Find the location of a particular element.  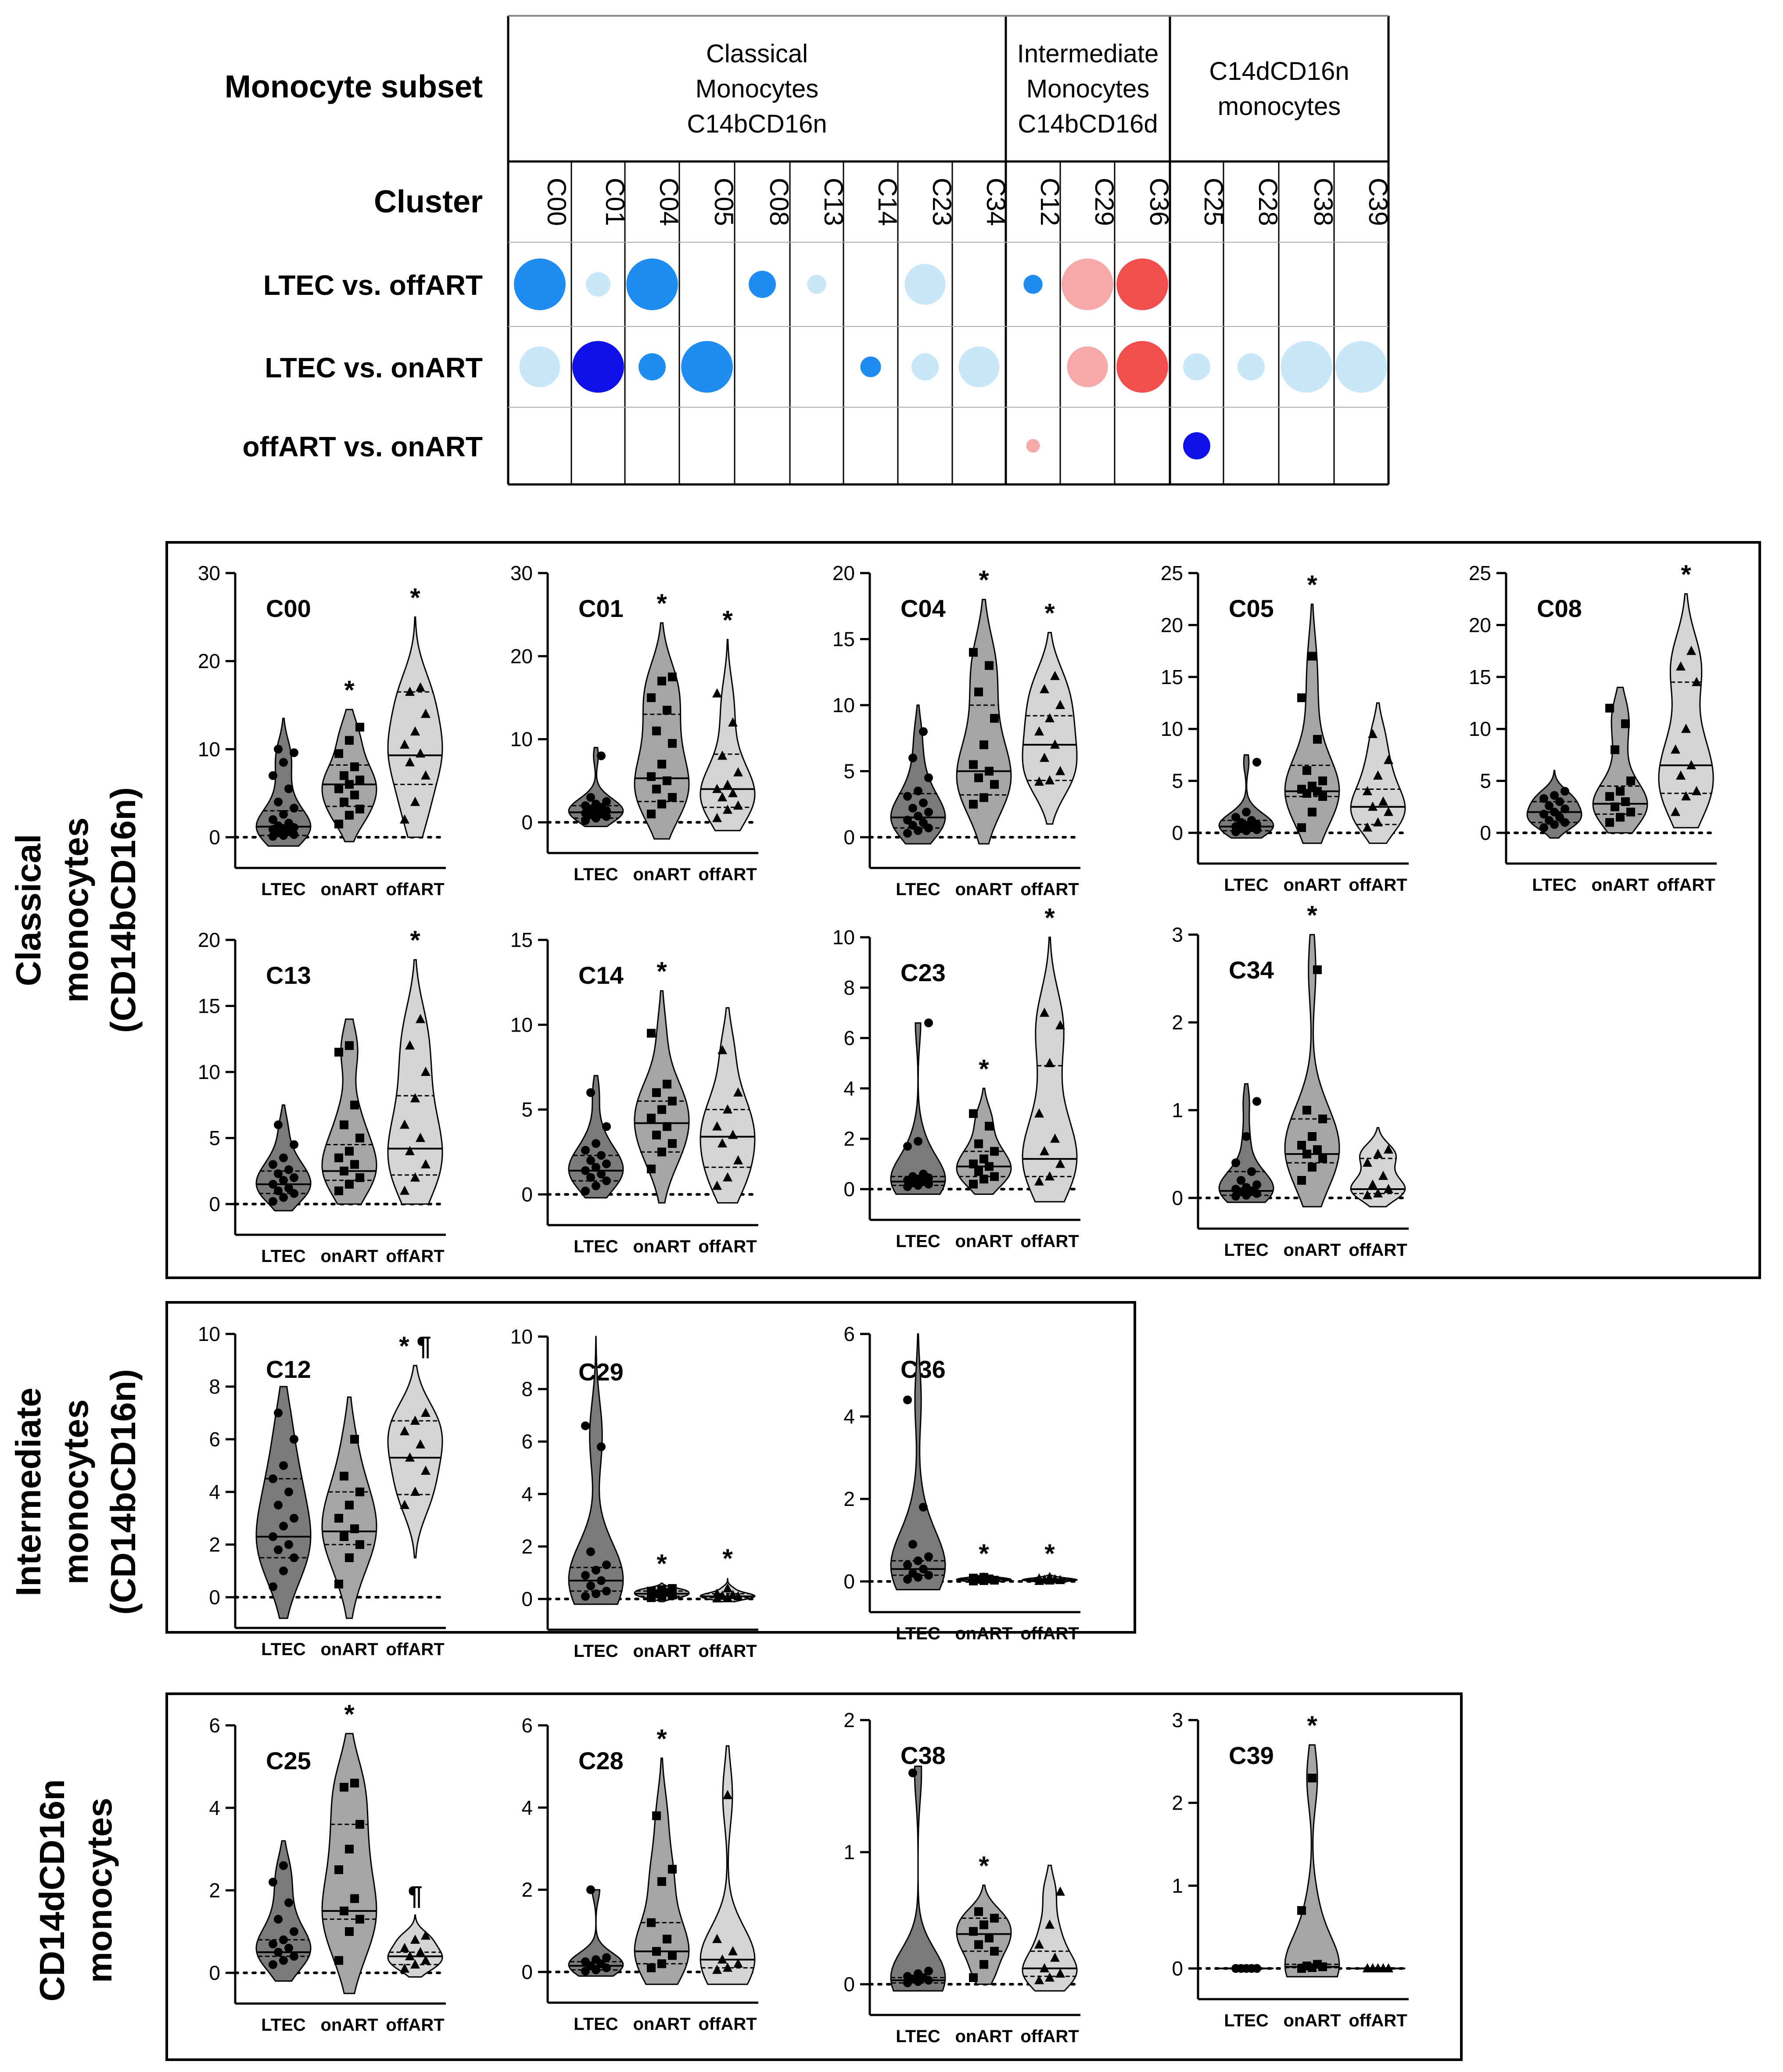

y-tick-label: 20 is located at coordinates (521, 656).